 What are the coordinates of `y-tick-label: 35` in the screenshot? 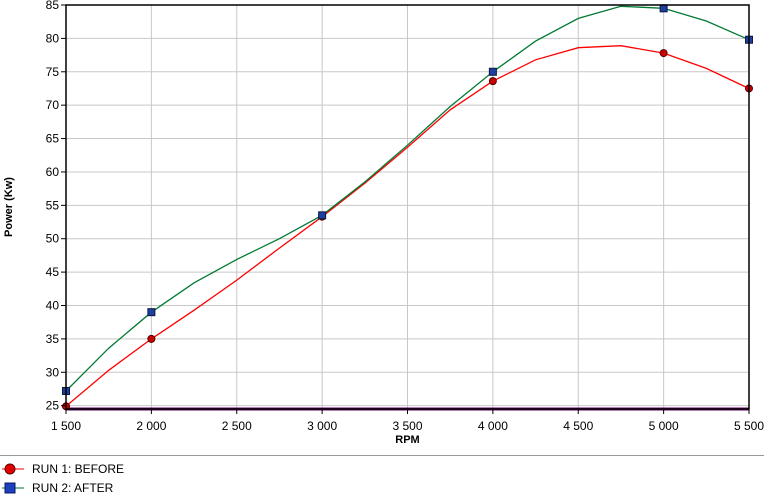 It's located at (53, 339).